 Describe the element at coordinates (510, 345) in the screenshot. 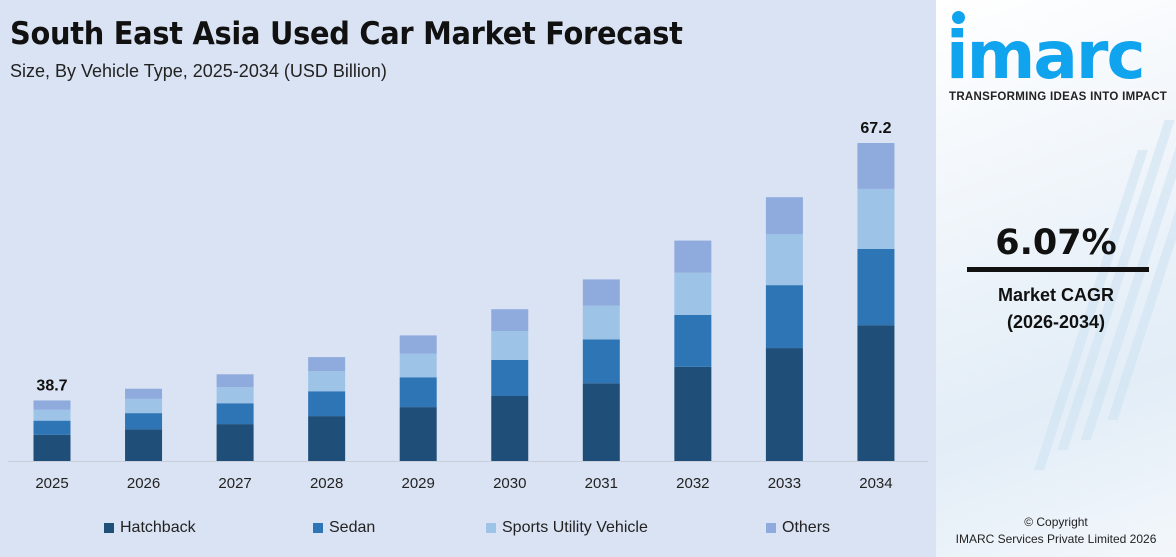

I see `bar-segment-sports-utility-vehicle-2030` at that location.